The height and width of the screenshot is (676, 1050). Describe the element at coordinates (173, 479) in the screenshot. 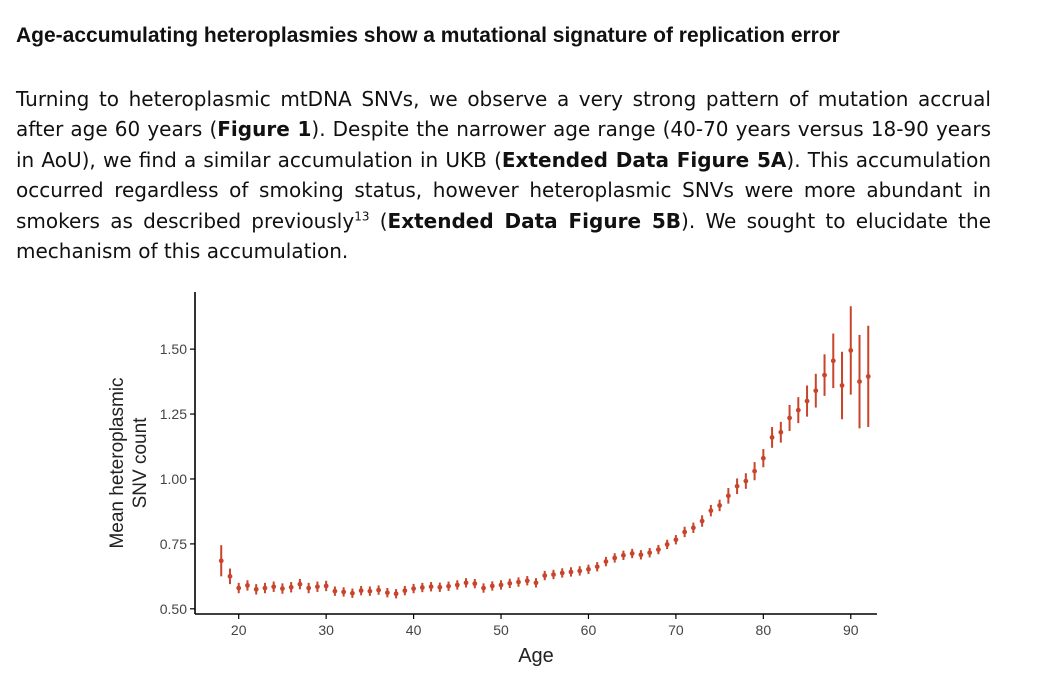

I see `y-tick-label: 1.00` at that location.